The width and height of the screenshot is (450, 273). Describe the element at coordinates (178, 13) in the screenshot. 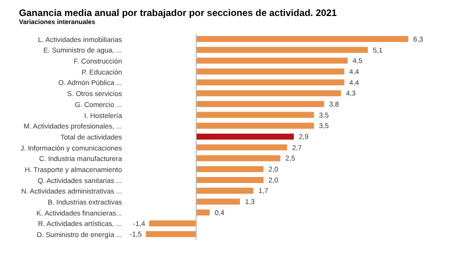

I see `chart-title: Ganancia media anual por trabajador por secciones de actividad. 2021` at that location.